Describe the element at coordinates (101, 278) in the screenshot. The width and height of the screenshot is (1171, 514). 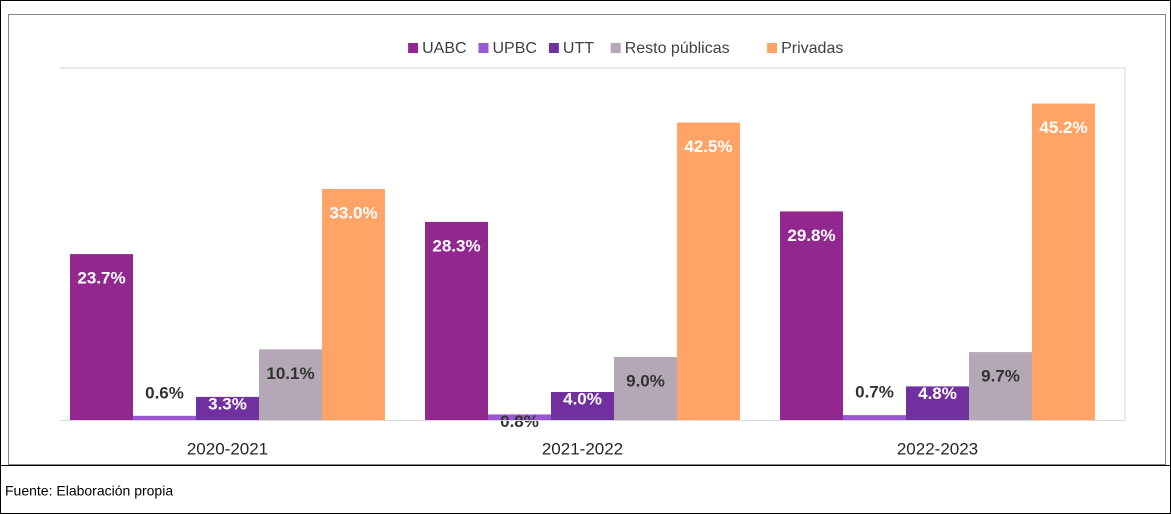
I see `data-label: 23.7%` at that location.